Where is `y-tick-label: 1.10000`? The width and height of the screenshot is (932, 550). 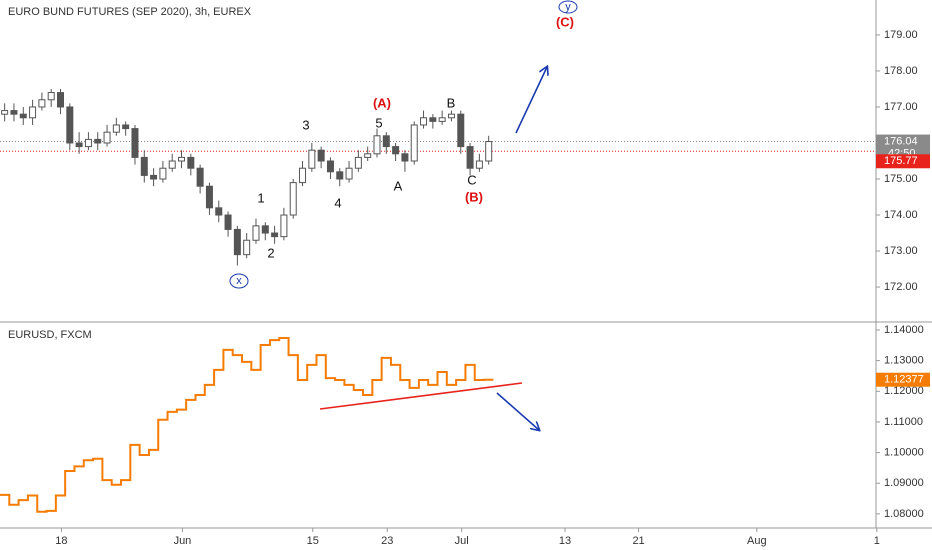 y-tick-label: 1.10000 is located at coordinates (904, 452).